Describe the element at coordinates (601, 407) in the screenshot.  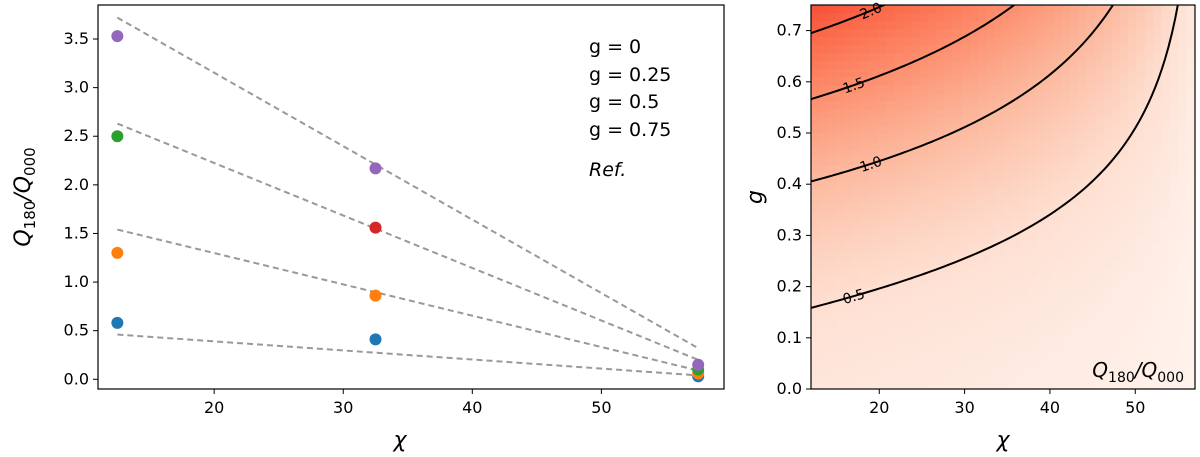
I see `x-tick-label: 50` at that location.